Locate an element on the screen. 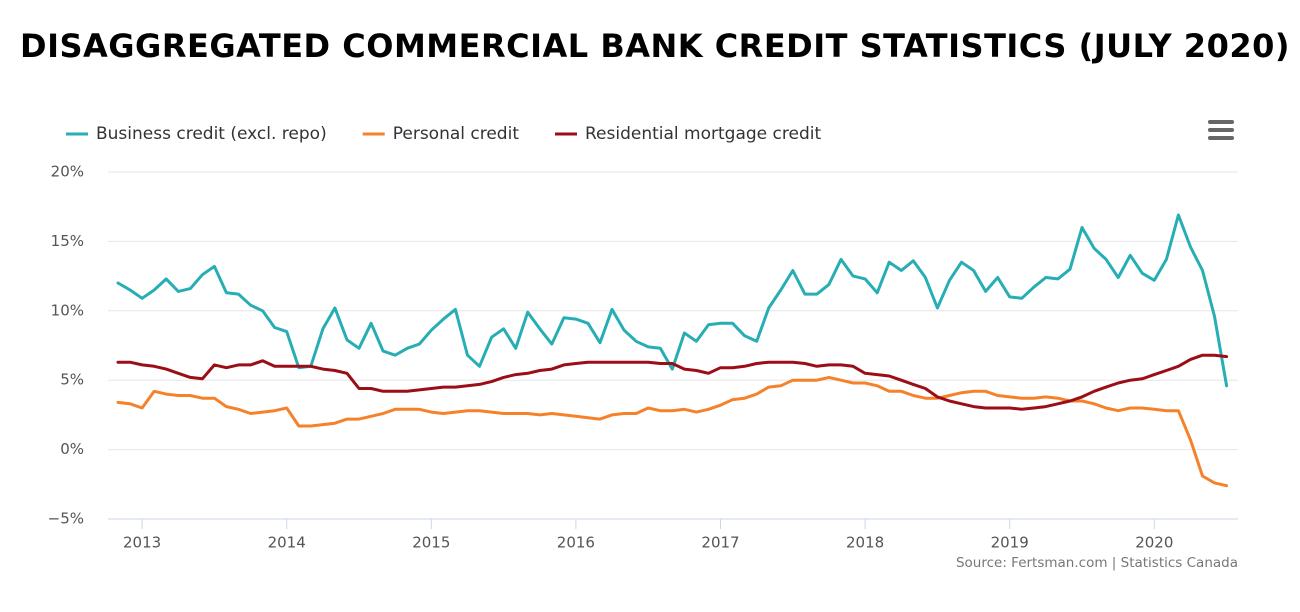 The height and width of the screenshot is (612, 1300). x-tick-label: 2020 is located at coordinates (1154, 543).